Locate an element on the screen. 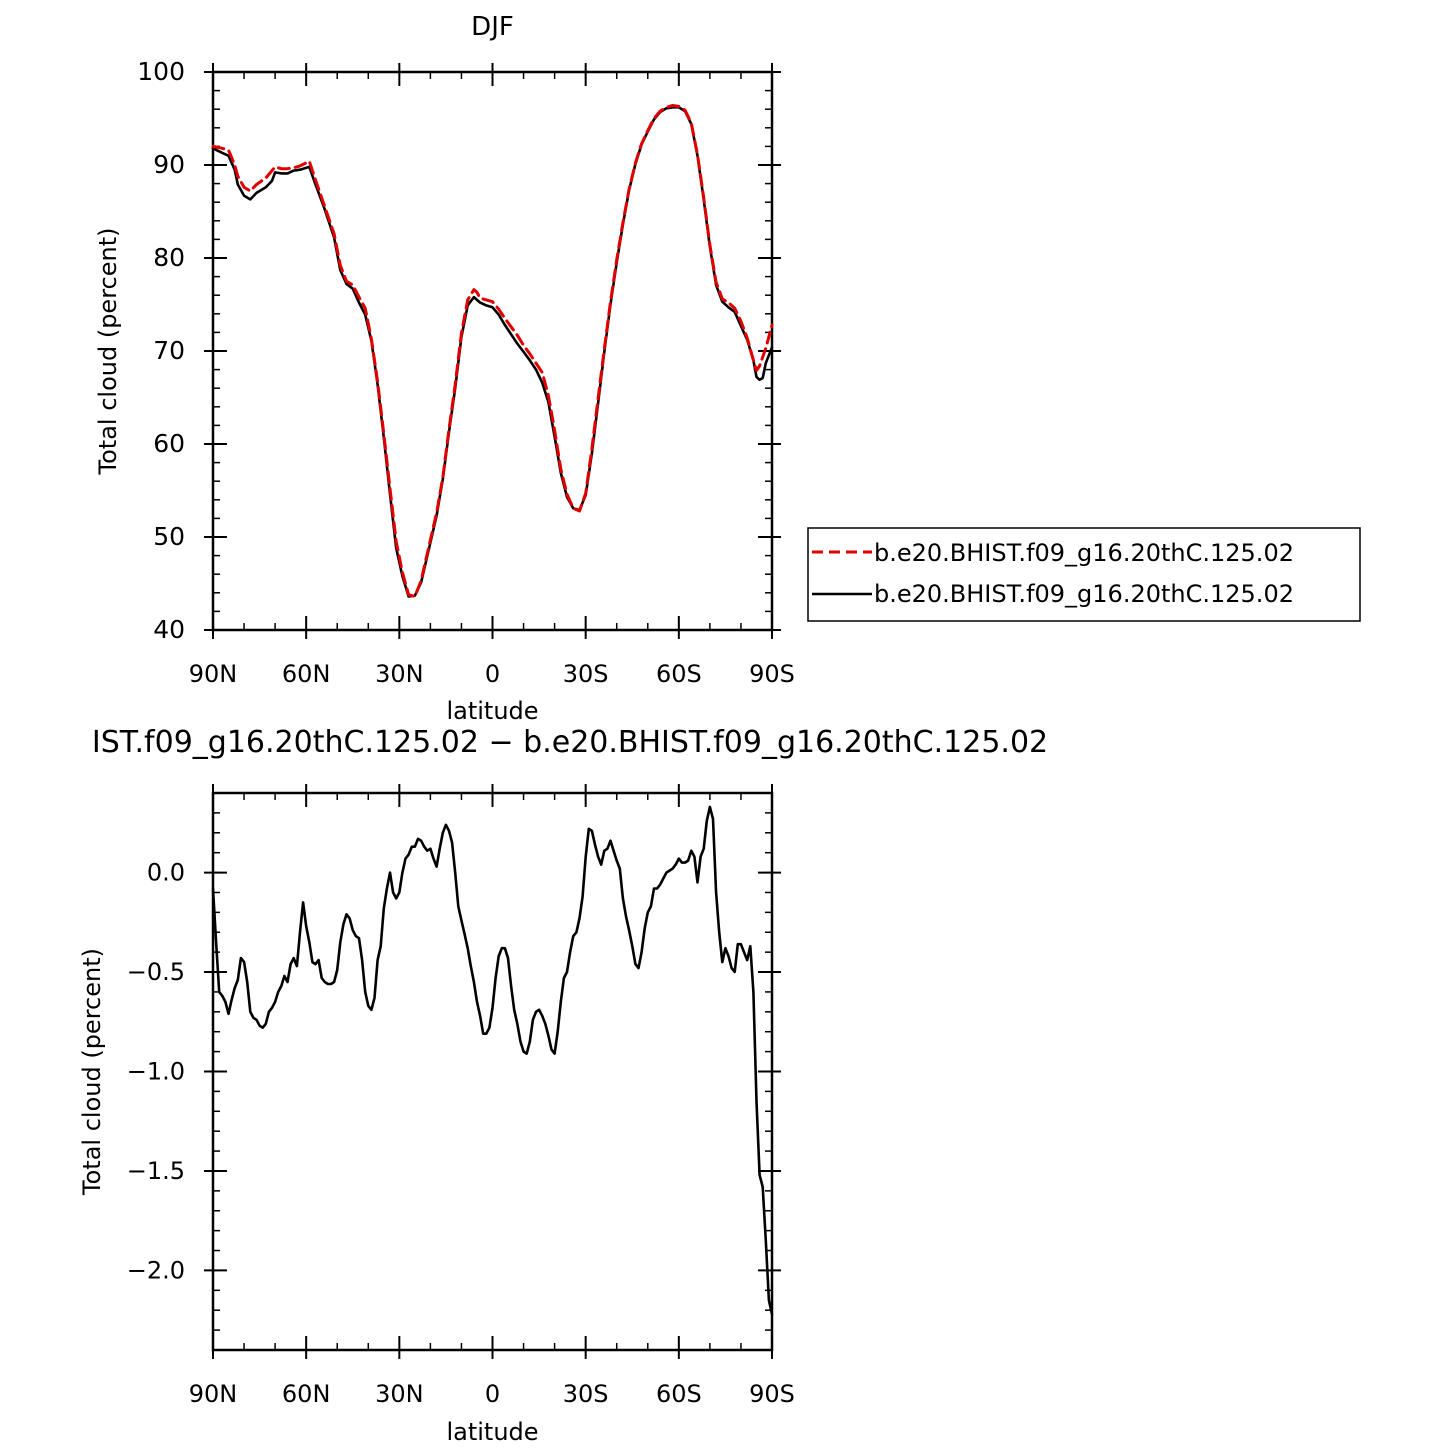  y-tick-label: −1.0 is located at coordinates (156, 1072).